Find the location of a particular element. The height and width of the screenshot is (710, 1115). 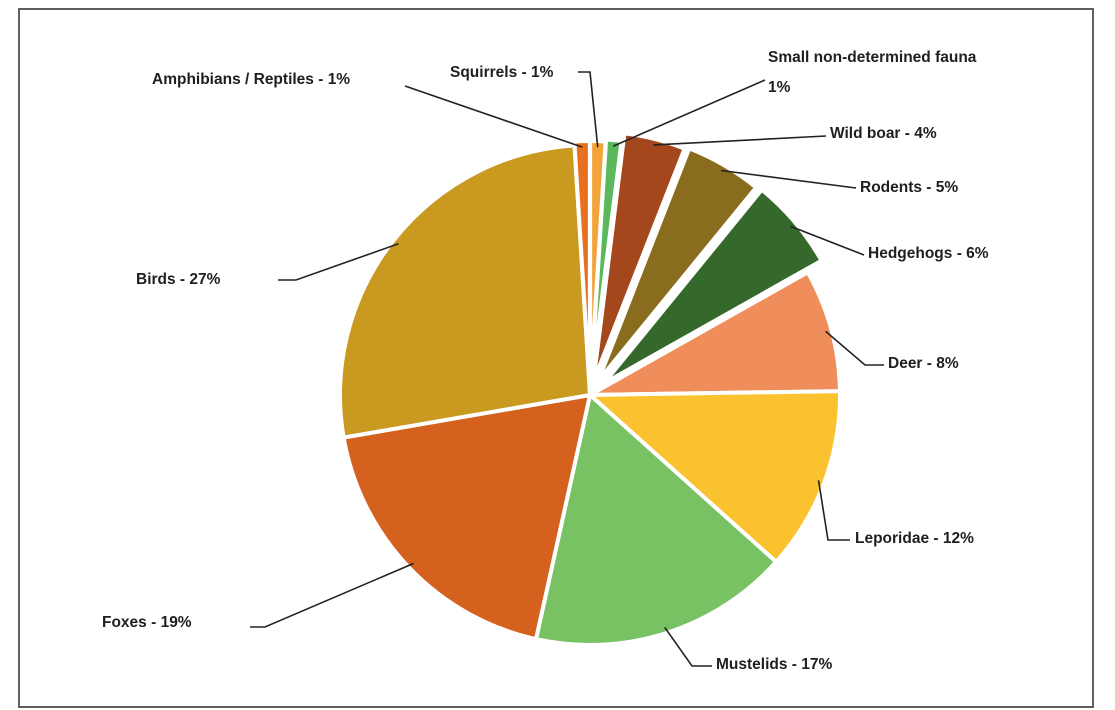

pie-slice-amphibians-reptiles is located at coordinates (582, 265).